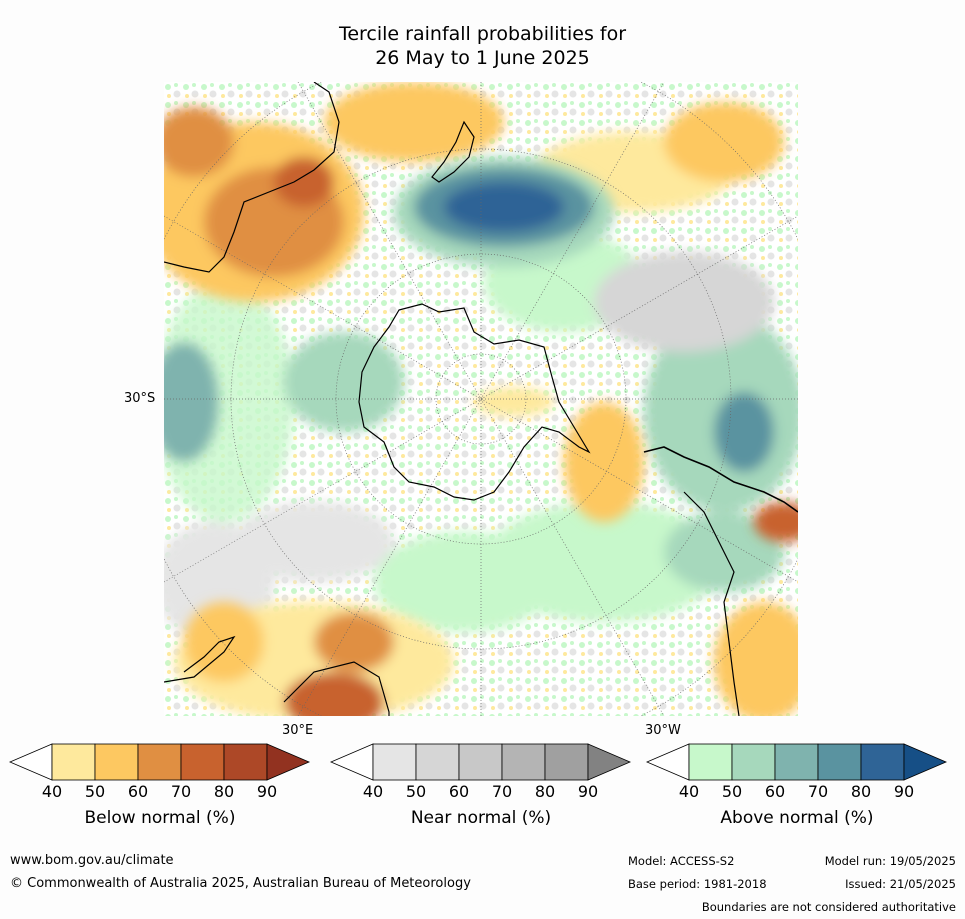  I want to click on south-america-outline, so click(720, 479).